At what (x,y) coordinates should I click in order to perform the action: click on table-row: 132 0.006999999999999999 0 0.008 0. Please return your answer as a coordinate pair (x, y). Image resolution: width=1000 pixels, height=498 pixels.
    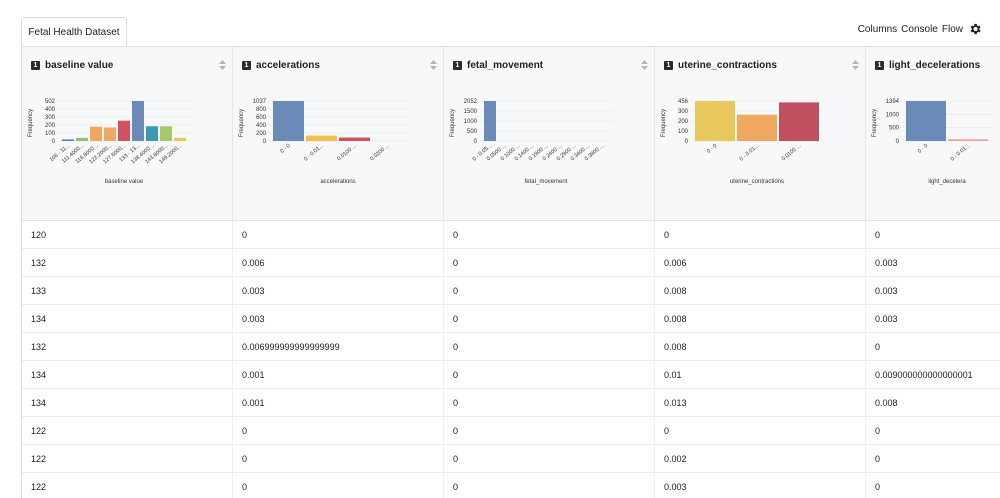
    Looking at the image, I should click on (511, 347).